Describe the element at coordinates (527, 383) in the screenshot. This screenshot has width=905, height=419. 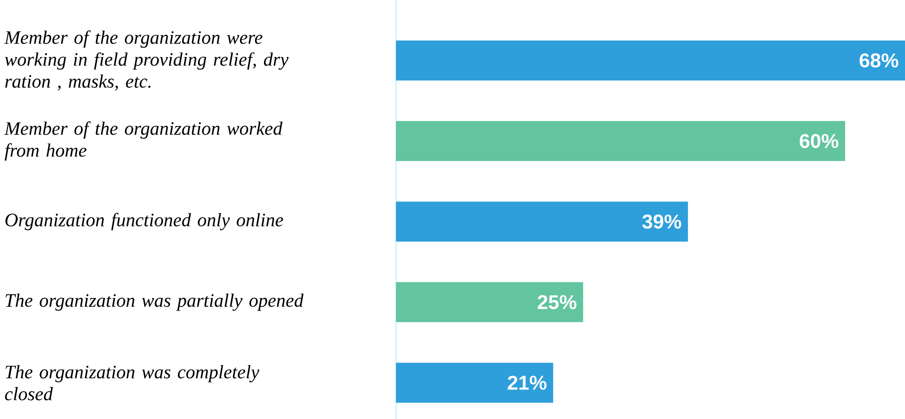
I see `data-label: 21%` at that location.